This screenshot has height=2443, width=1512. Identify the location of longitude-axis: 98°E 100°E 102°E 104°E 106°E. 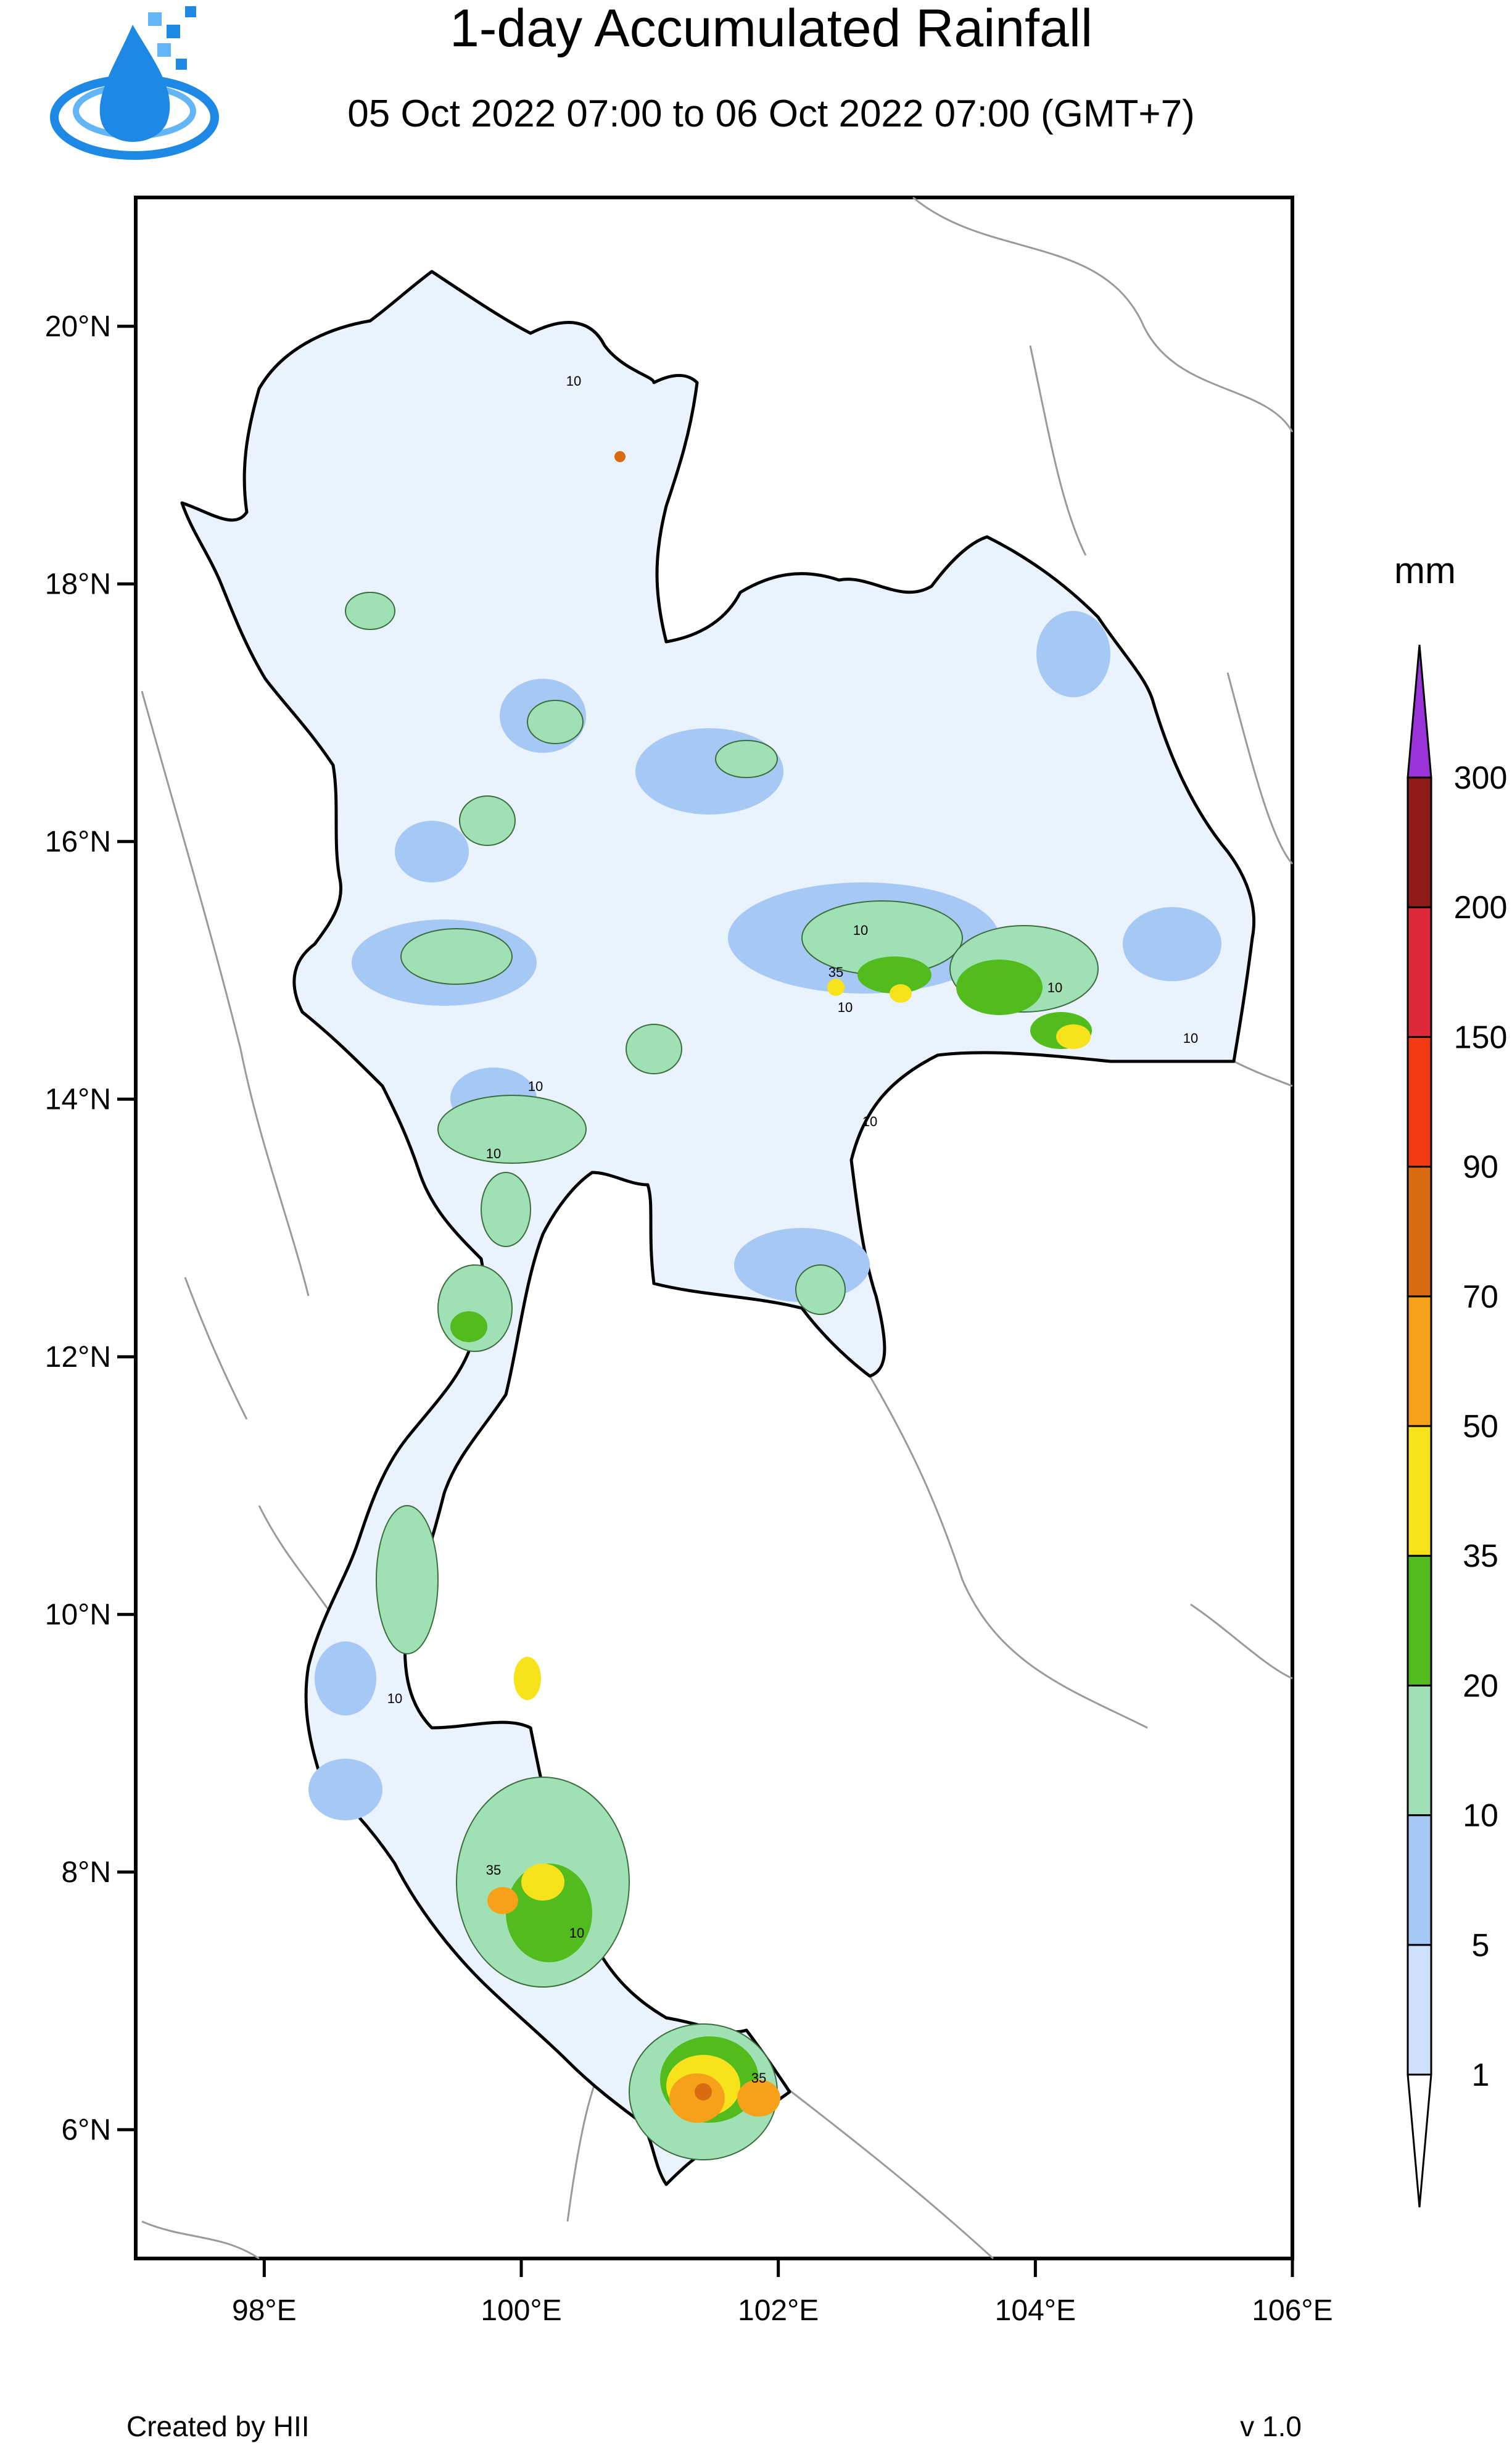
(782, 2292).